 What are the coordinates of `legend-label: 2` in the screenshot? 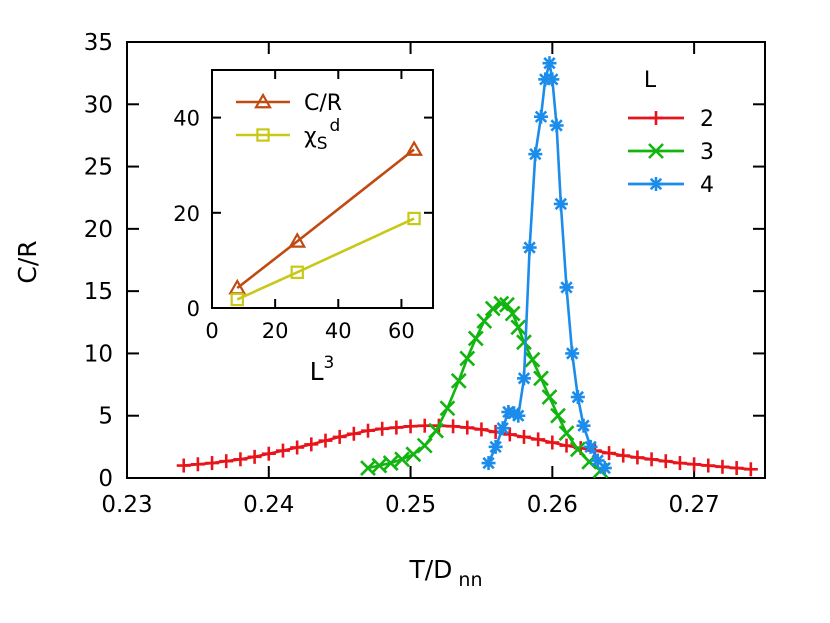 It's located at (707, 119).